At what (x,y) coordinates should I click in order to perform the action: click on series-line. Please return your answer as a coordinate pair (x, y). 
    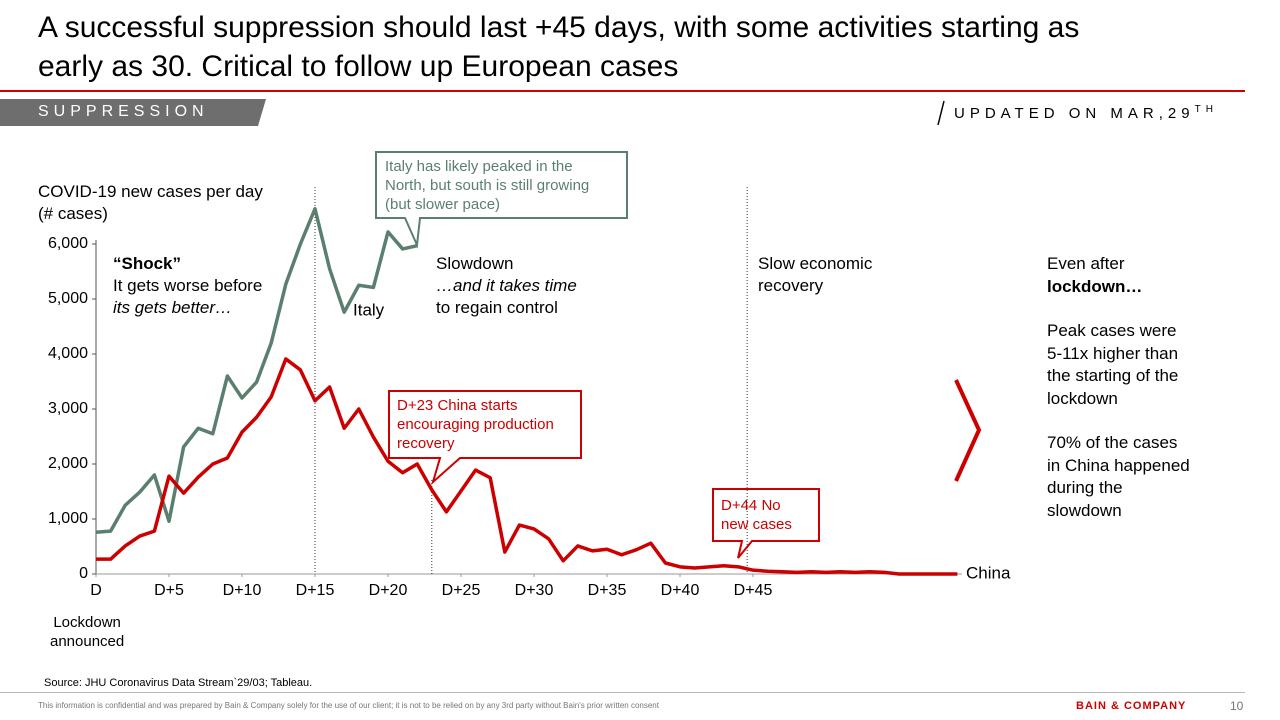
    Looking at the image, I should click on (256, 370).